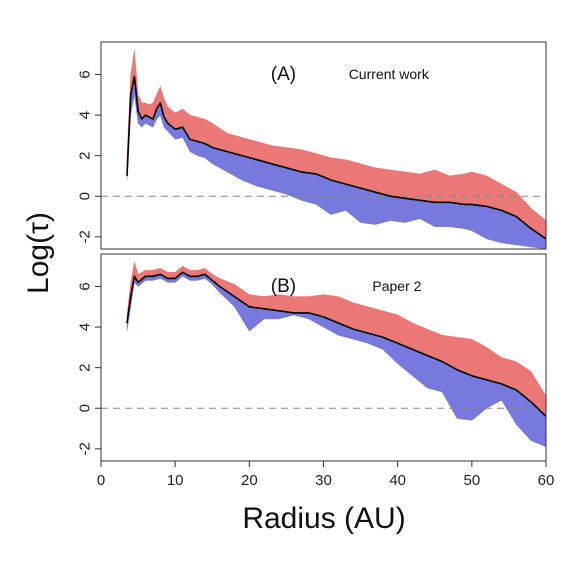  Describe the element at coordinates (397, 480) in the screenshot. I see `x-tick-label: 40` at that location.